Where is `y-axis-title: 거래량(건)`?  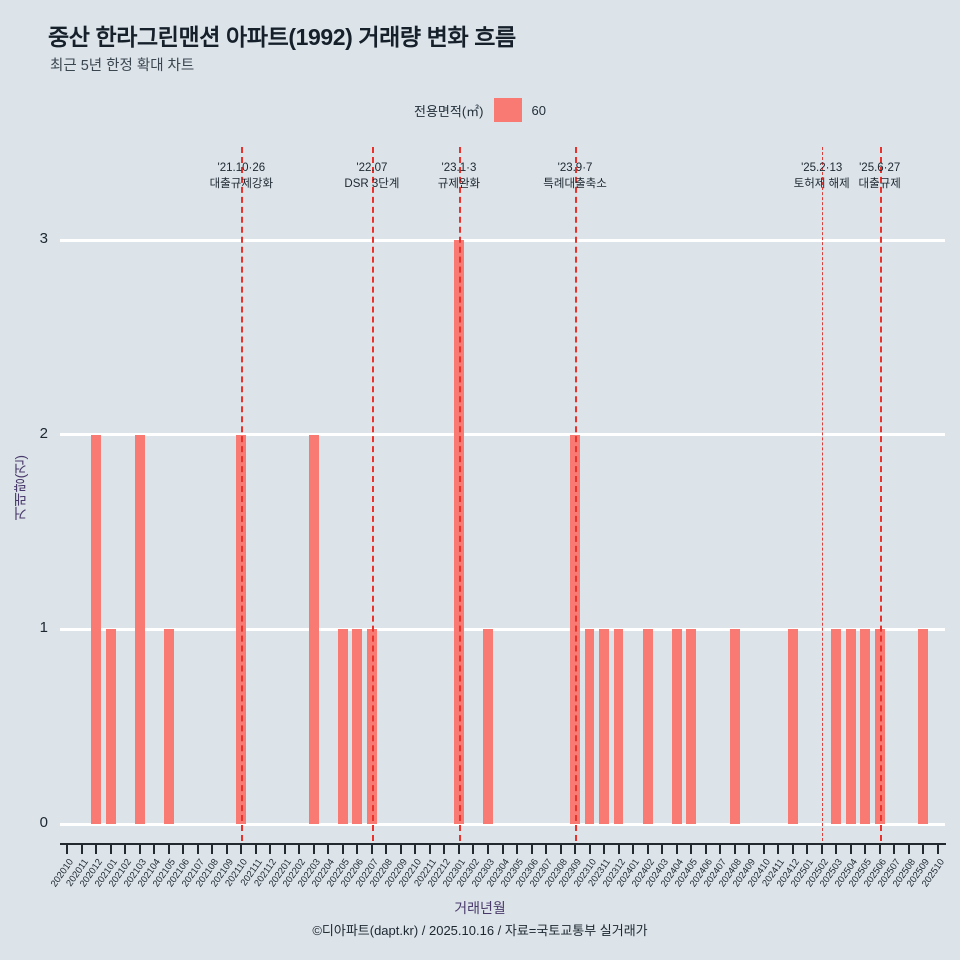 y-axis-title: 거래량(건) is located at coordinates (20, 488).